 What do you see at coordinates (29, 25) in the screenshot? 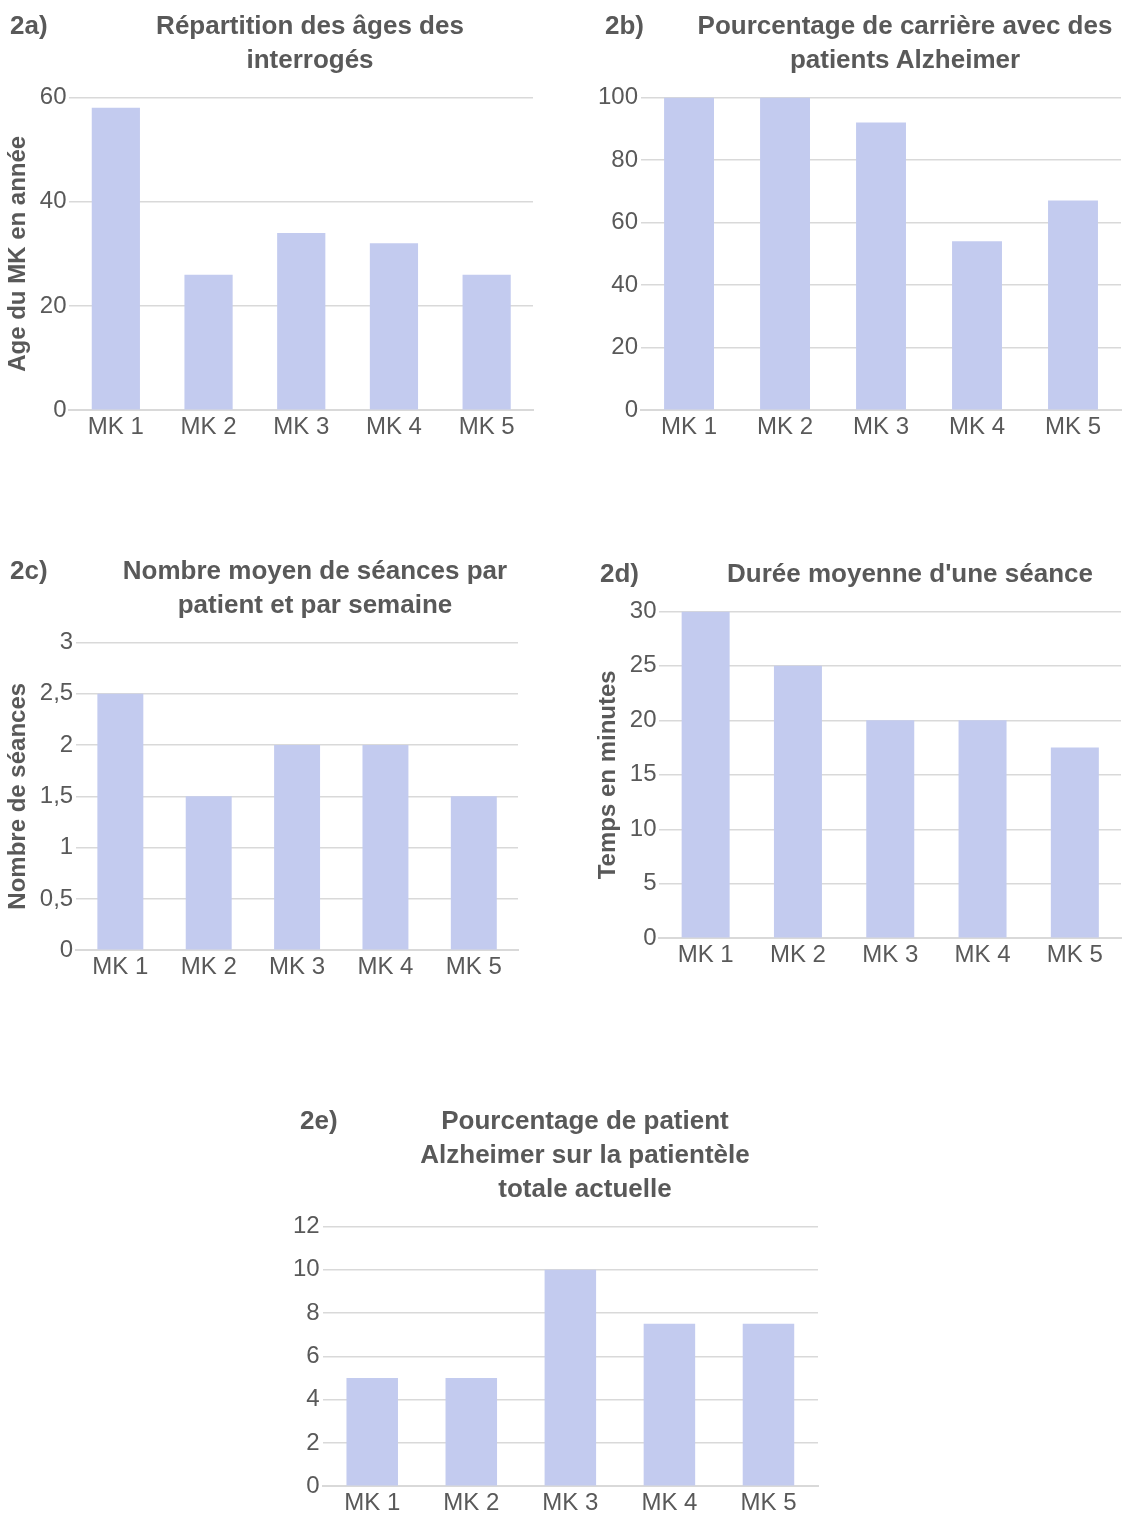
I see `text: 2a)` at bounding box center [29, 25].